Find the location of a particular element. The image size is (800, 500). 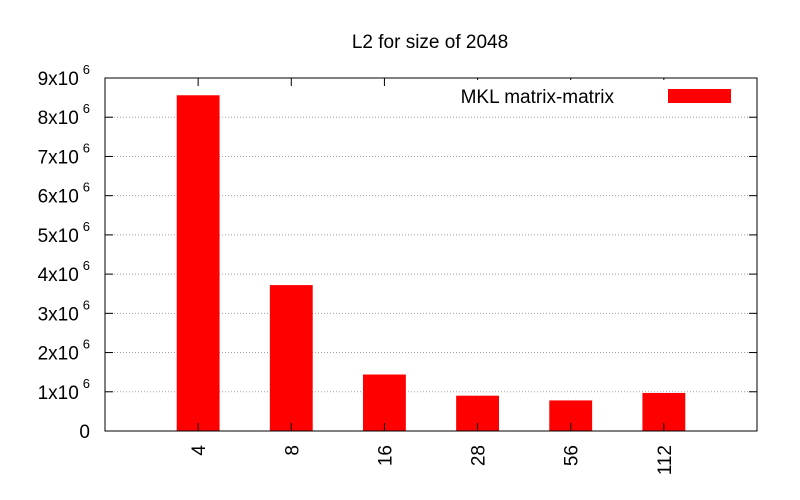

x-tick-label: 4 is located at coordinates (199, 450).